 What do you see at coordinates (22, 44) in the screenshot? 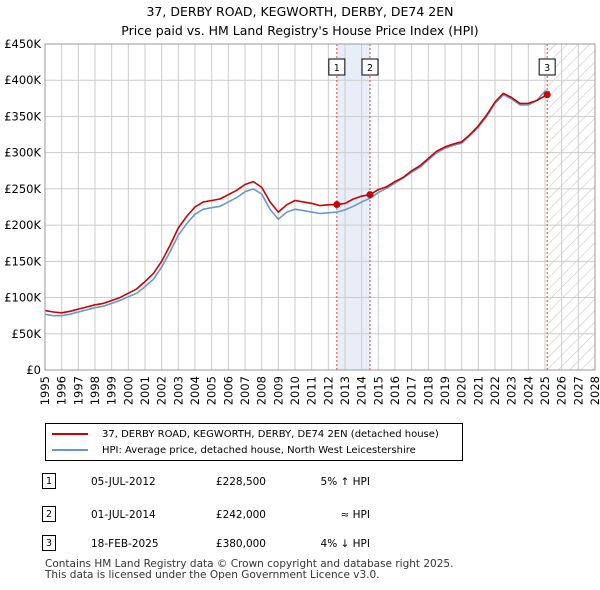
I see `y-tick-label: £450K` at bounding box center [22, 44].